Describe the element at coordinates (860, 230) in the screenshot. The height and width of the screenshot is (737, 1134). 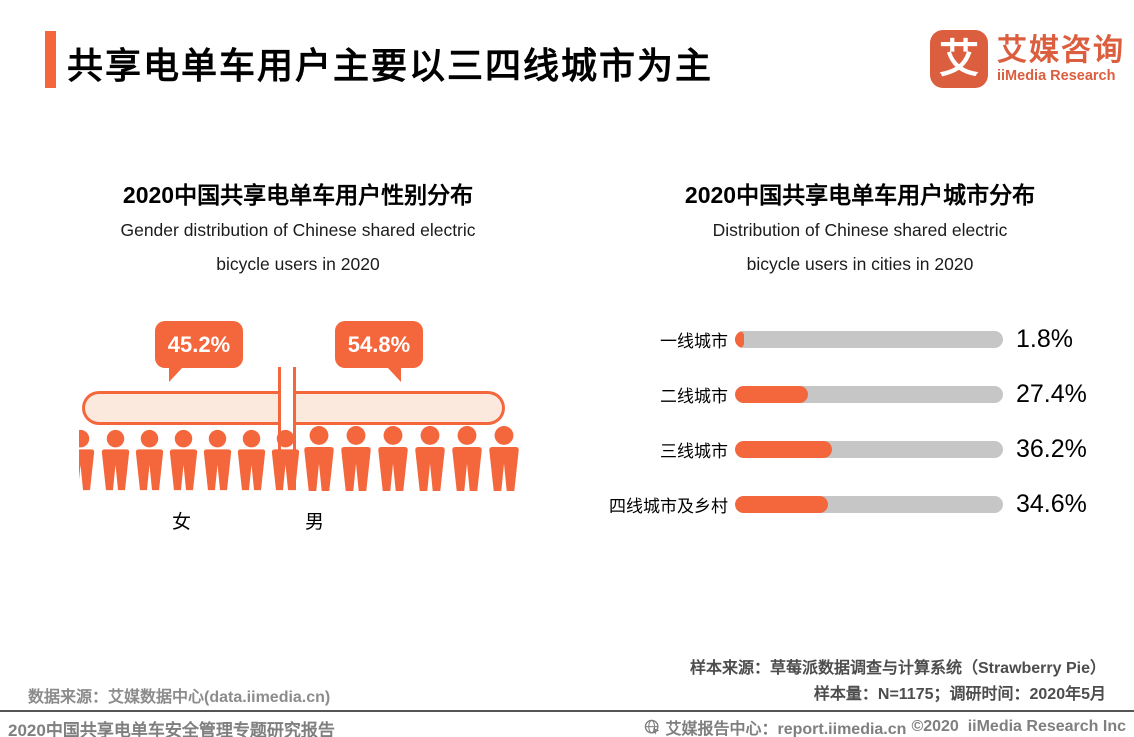
I see `city-chart-subtitle-line1: Distribution of Chinese shared electric` at that location.